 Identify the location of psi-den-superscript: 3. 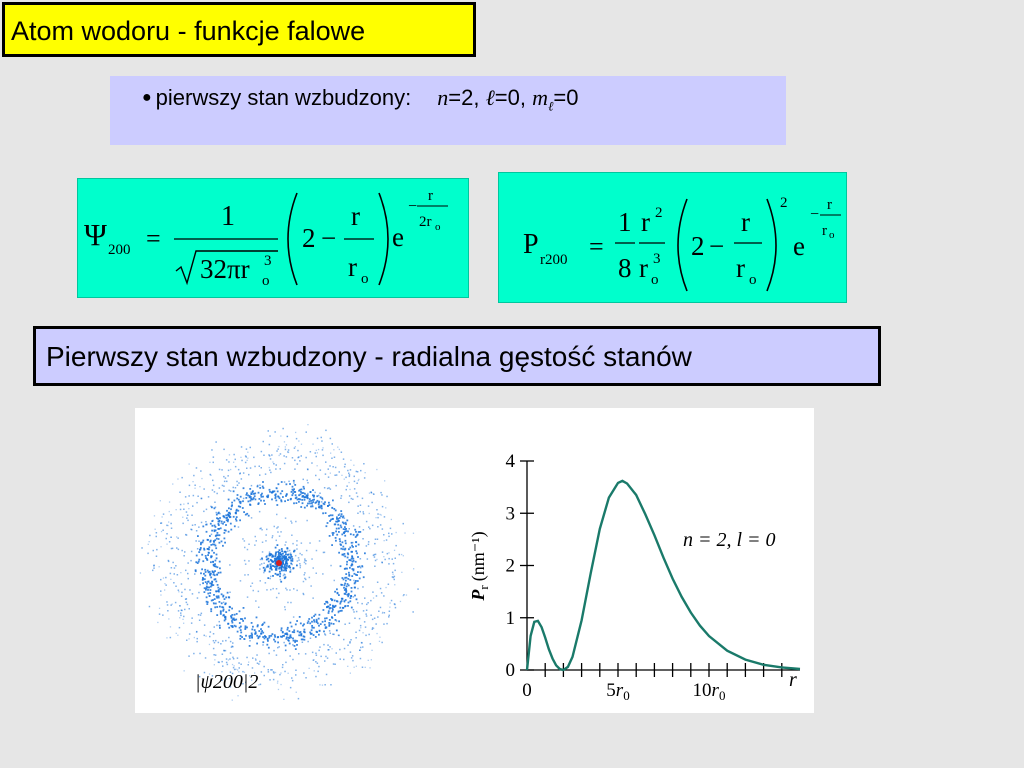
(268, 261).